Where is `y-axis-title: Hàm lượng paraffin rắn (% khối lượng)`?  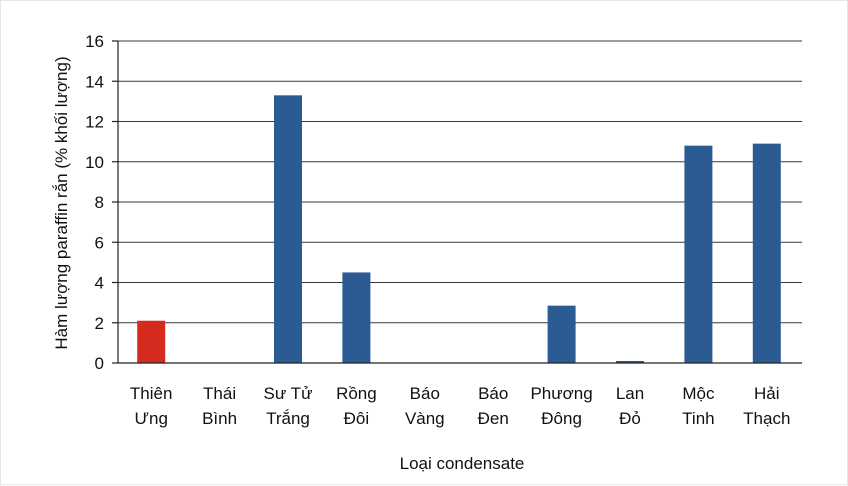
y-axis-title: Hàm lượng paraffin rắn (% khối lượng) is located at coordinates (61, 202).